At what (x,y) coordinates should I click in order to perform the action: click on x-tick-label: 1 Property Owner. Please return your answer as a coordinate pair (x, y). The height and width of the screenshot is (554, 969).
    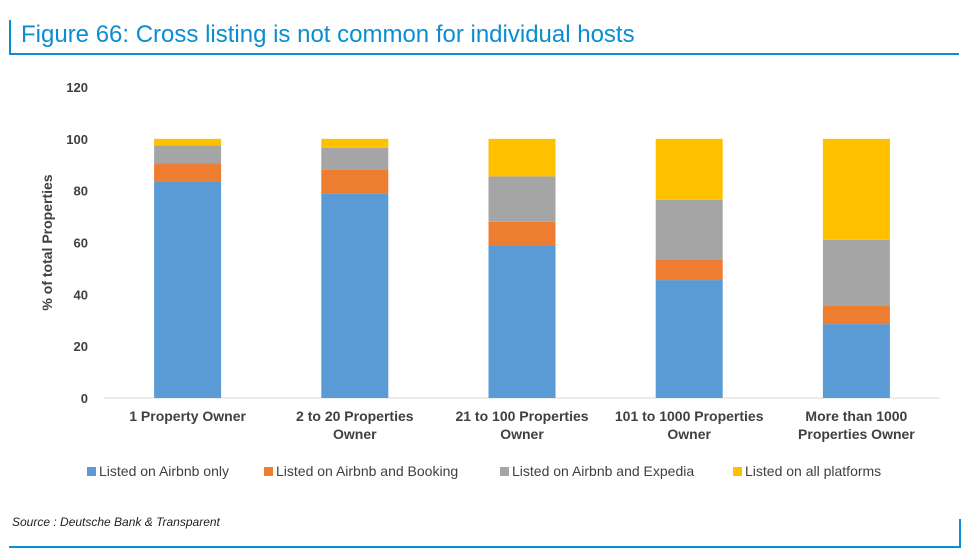
    Looking at the image, I should click on (187, 416).